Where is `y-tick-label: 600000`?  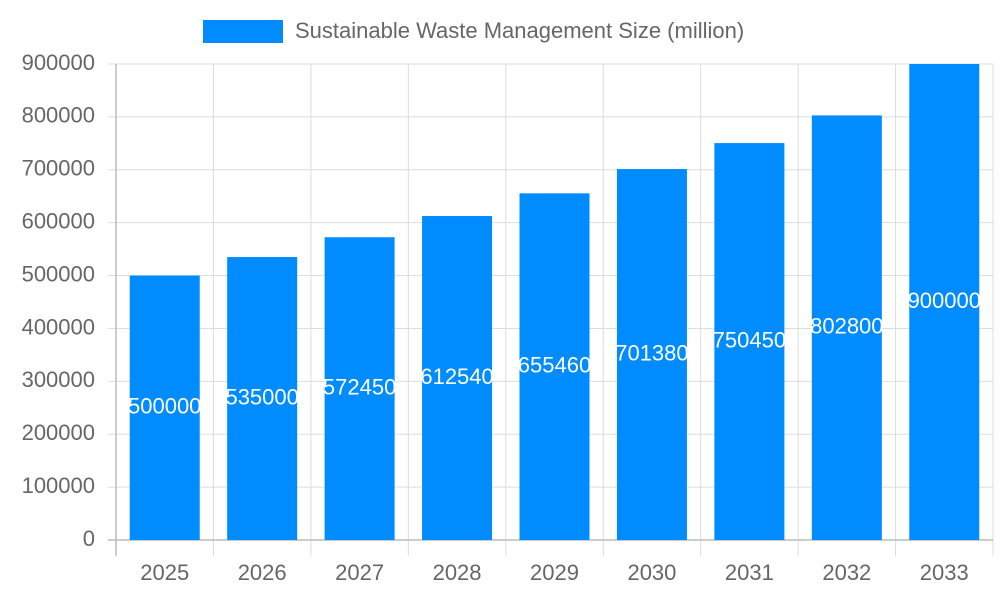
y-tick-label: 600000 is located at coordinates (58, 220).